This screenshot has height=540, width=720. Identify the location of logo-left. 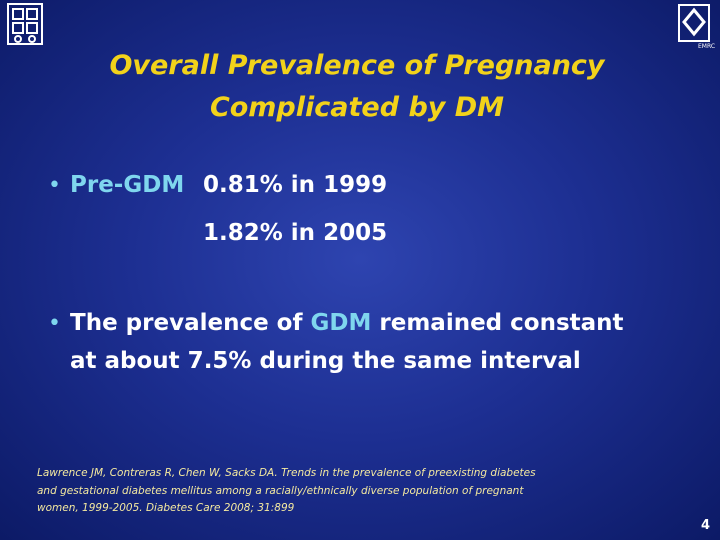
(25, 24).